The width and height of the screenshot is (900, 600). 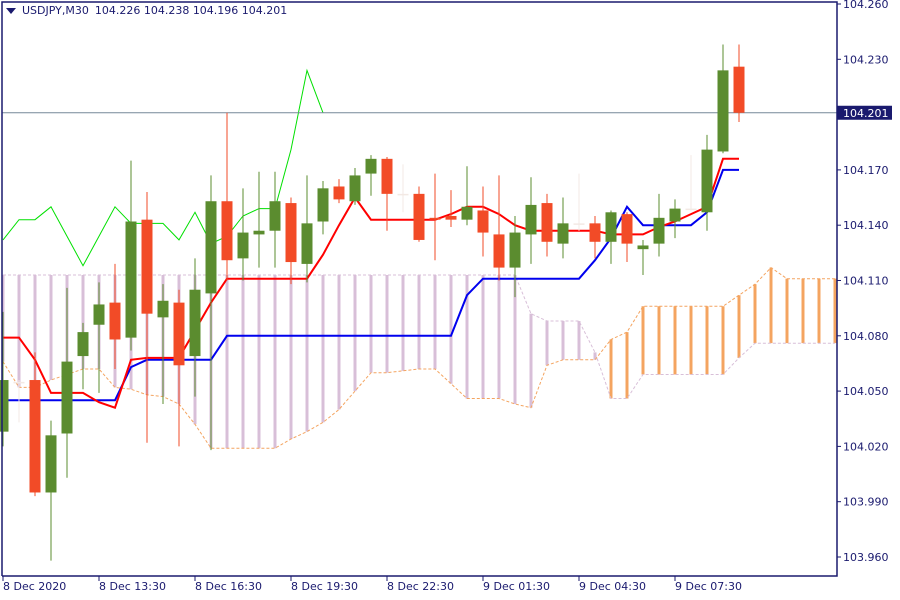 I want to click on y-tick-label: 103.960, so click(x=866, y=557).